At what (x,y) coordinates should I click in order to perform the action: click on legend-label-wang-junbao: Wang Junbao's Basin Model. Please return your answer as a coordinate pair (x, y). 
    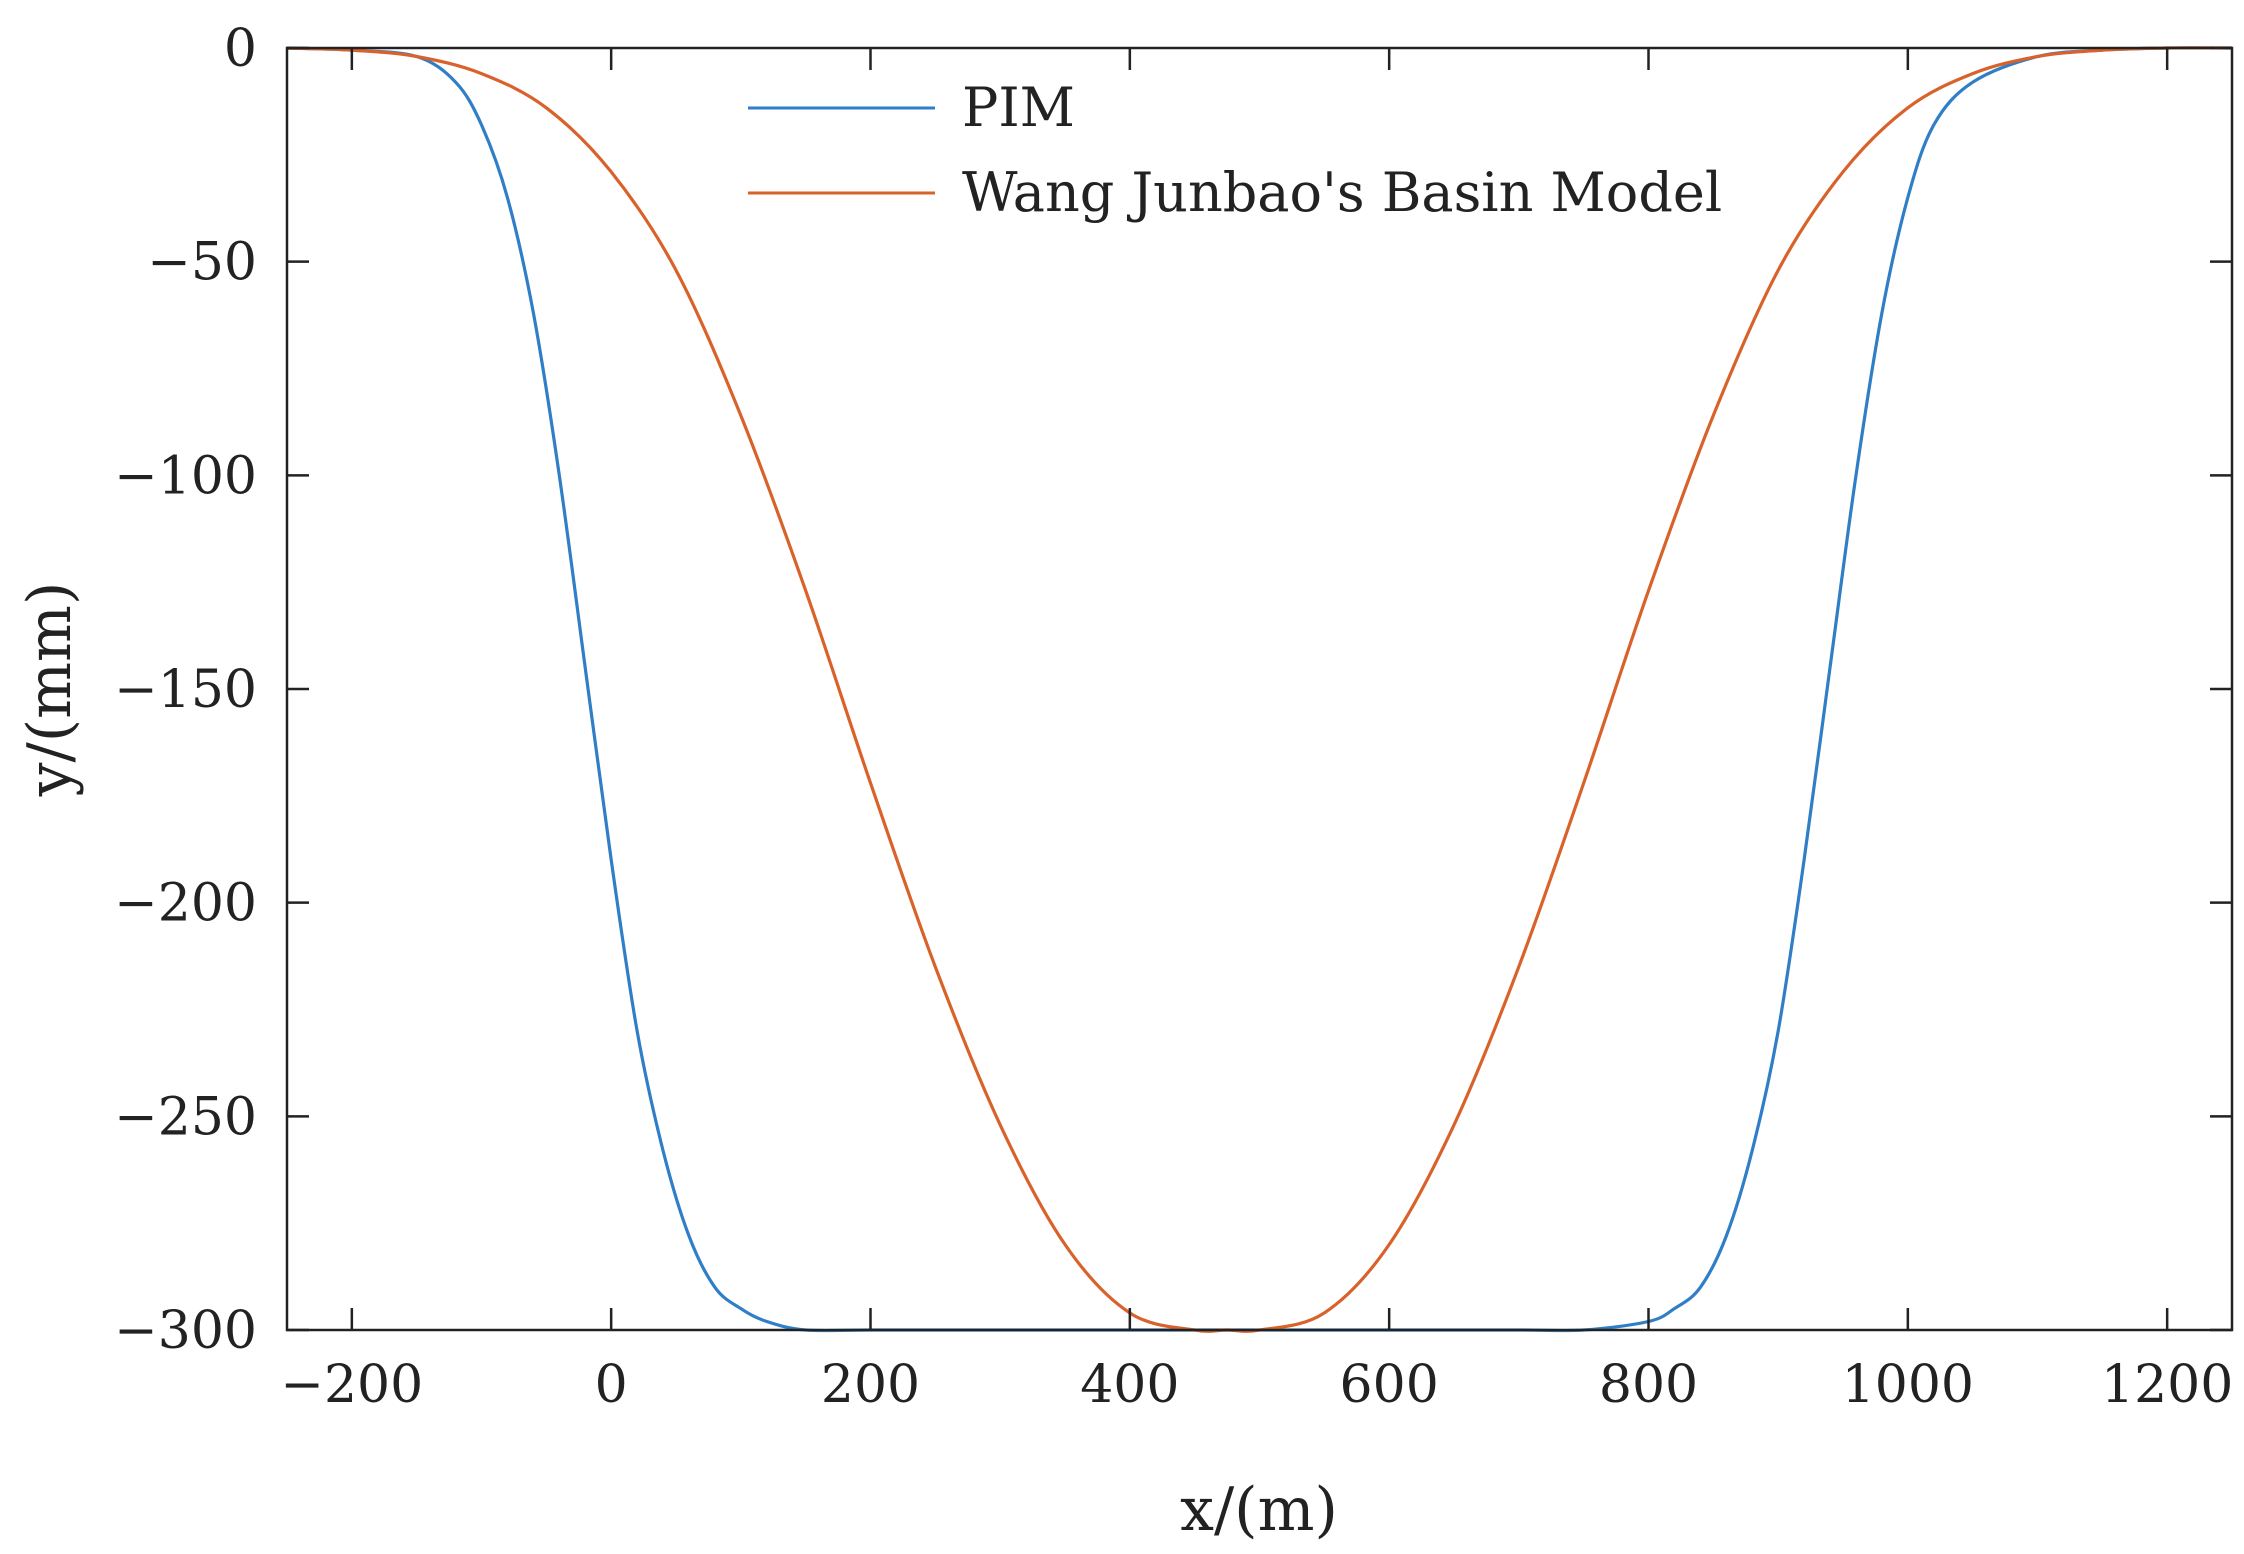
    Looking at the image, I should click on (1342, 192).